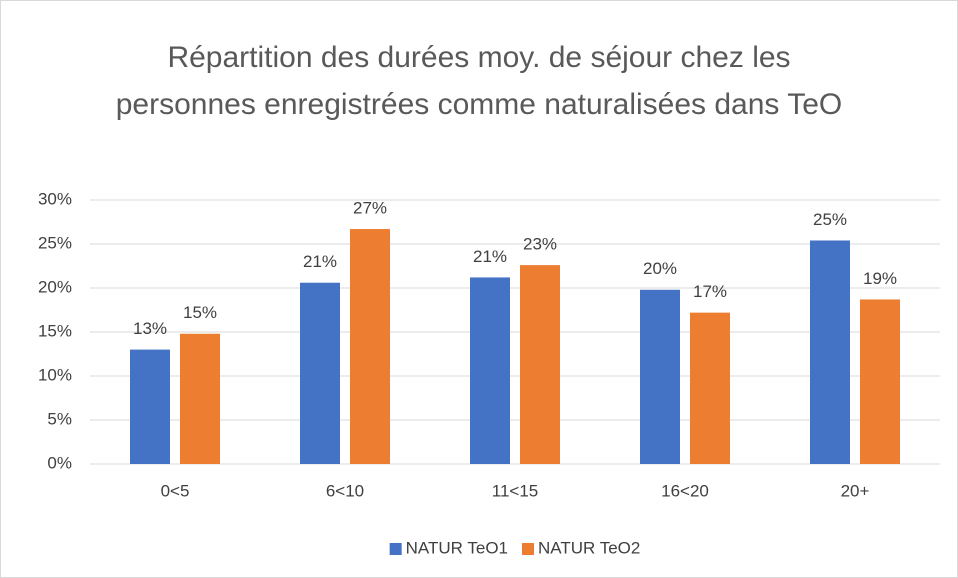  I want to click on y-tick-label: 10%, so click(55, 374).